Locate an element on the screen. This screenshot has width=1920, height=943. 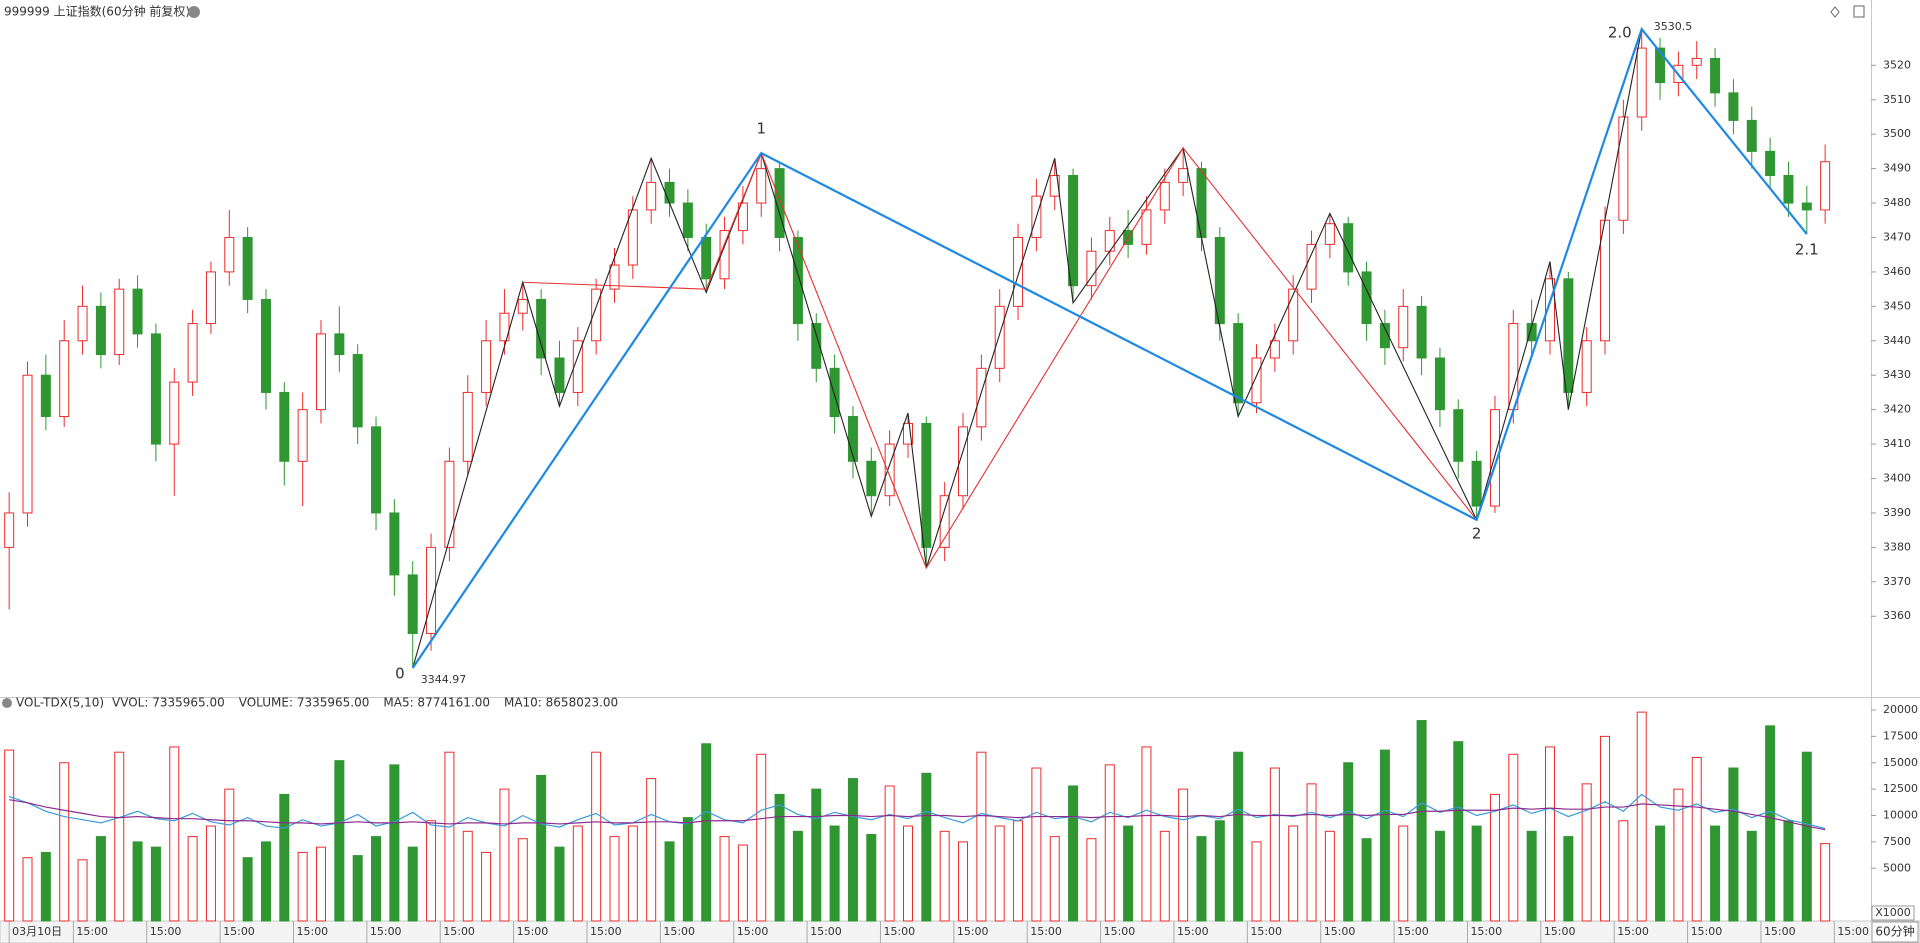
title-menu is located at coordinates (194, 12).